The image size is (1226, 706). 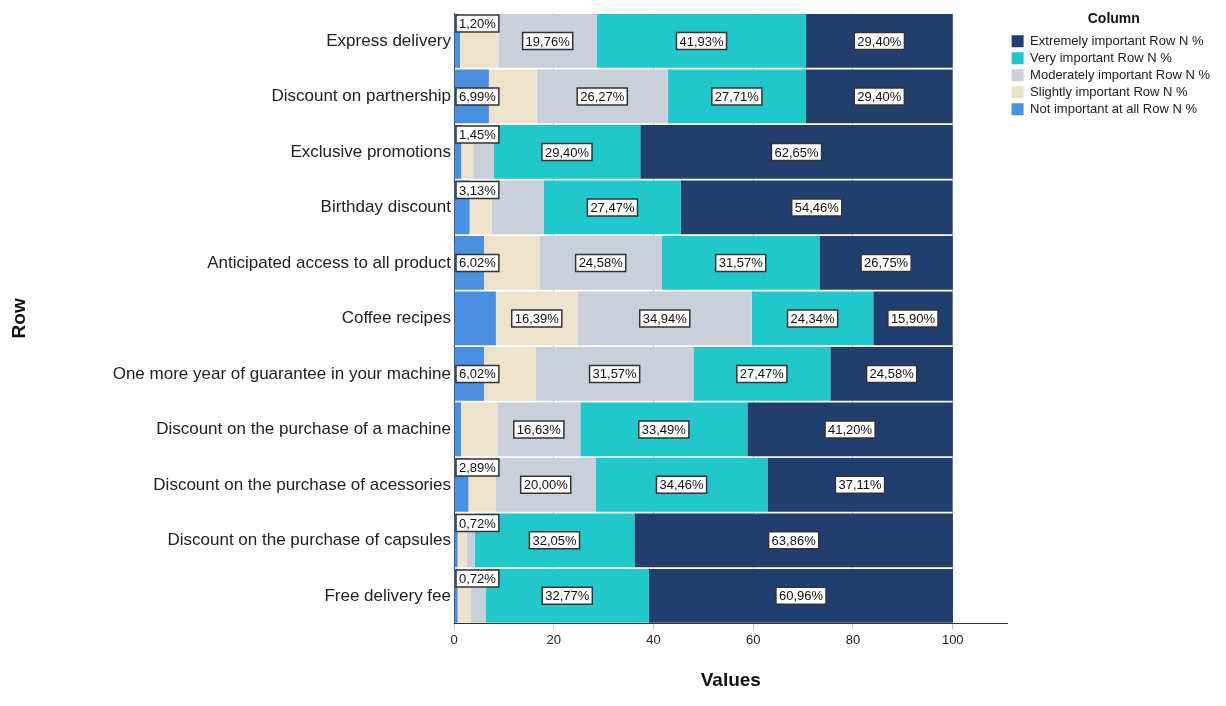 I want to click on data-label: 32,77%, so click(x=567, y=596).